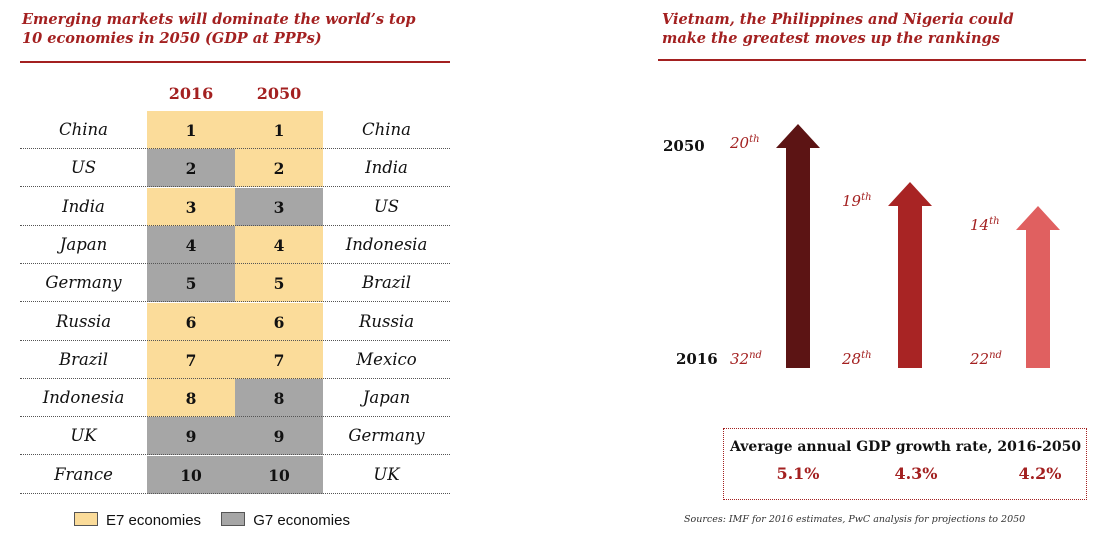  Describe the element at coordinates (386, 436) in the screenshot. I see `country-2050: Germany` at that location.